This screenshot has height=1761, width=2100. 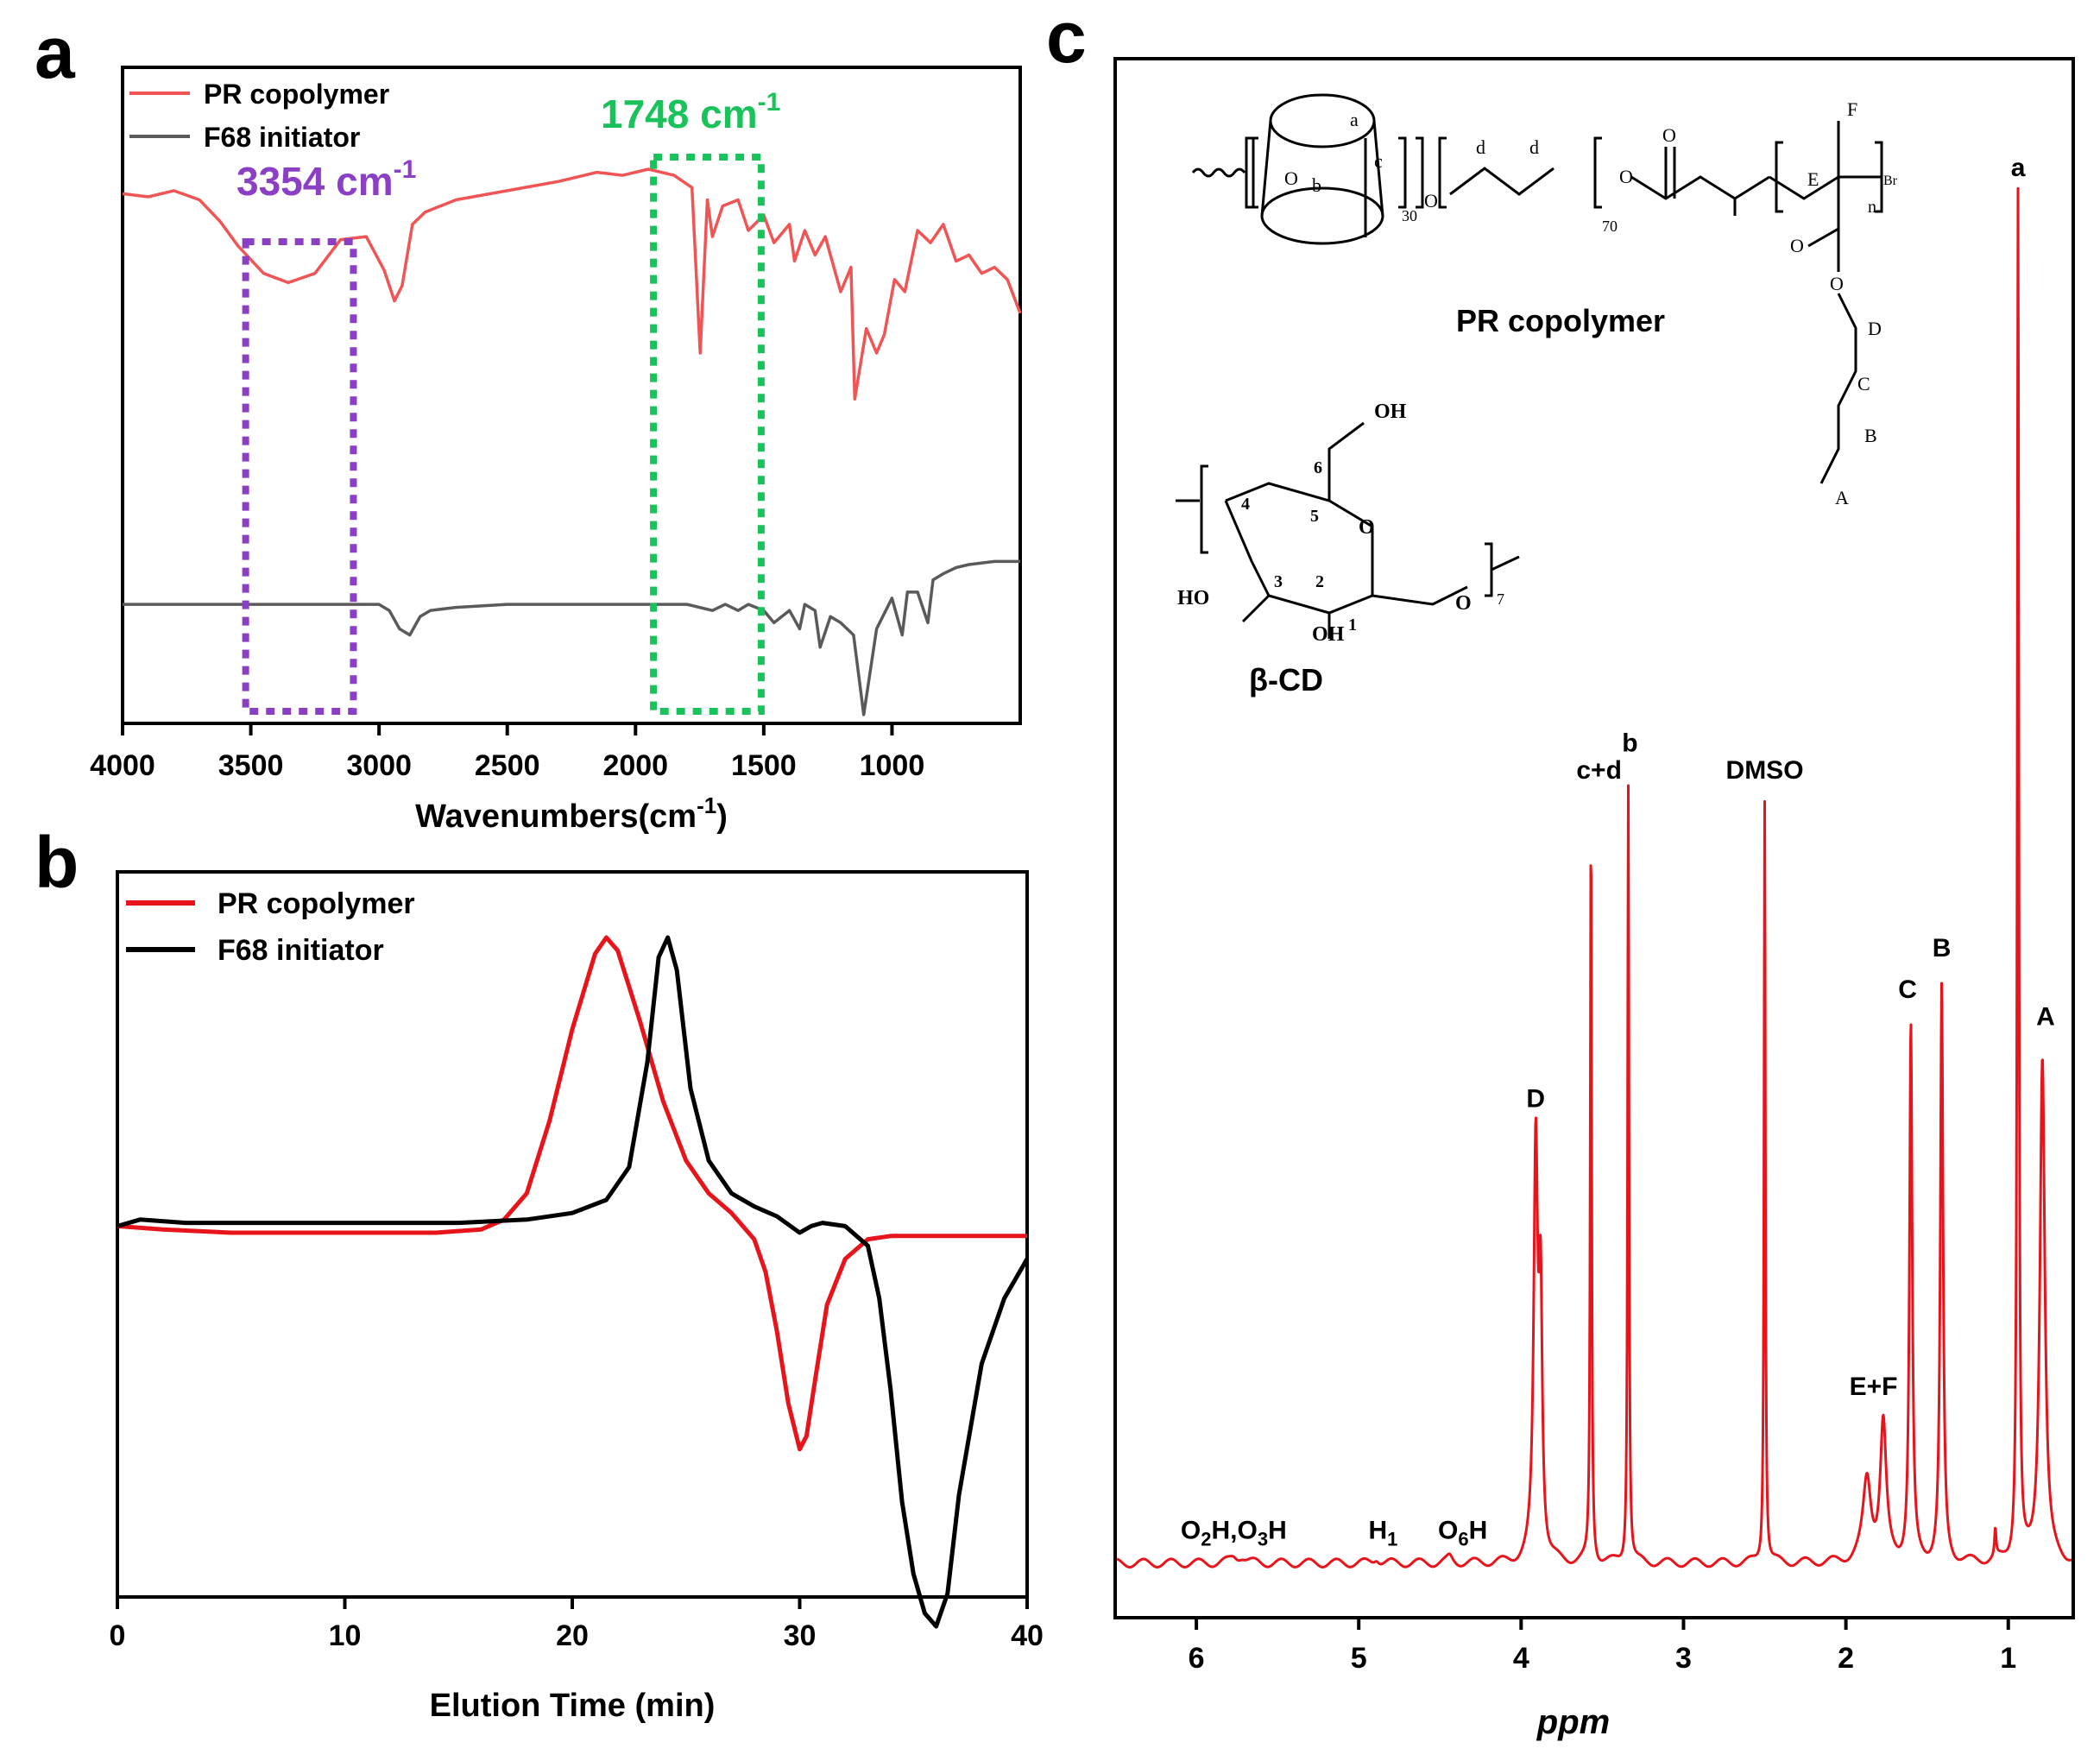 What do you see at coordinates (1316, 185) in the screenshot?
I see `label-b: b` at bounding box center [1316, 185].